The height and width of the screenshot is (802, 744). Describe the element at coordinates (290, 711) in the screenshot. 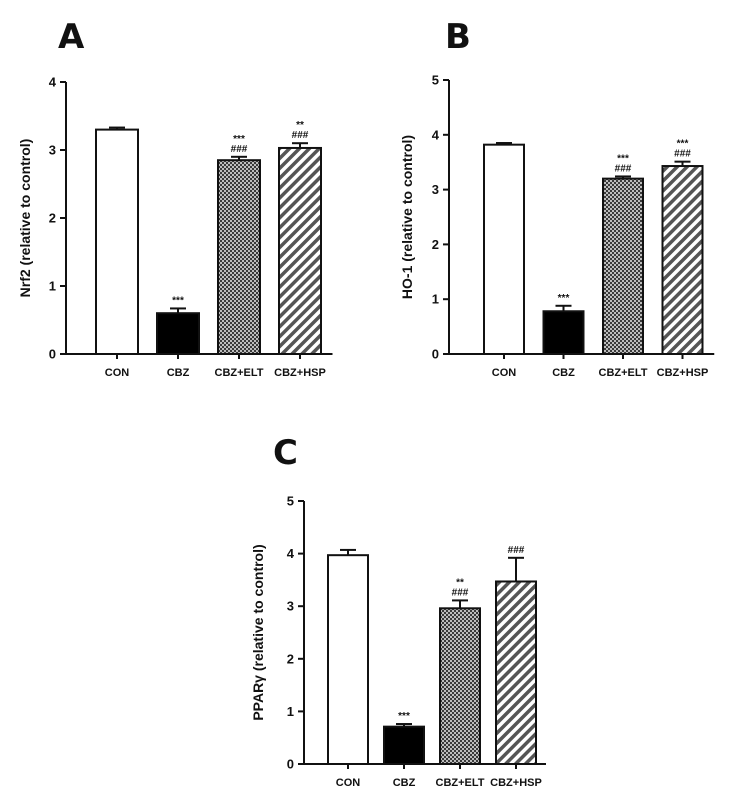

I see `y-tick-label-c-1: 1` at that location.